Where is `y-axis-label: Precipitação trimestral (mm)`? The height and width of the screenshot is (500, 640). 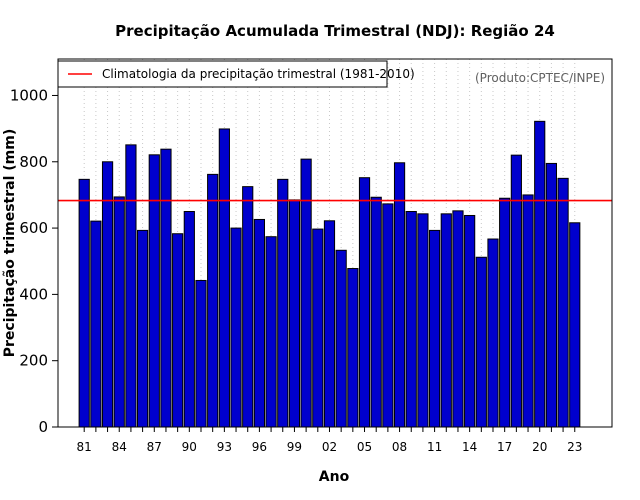
y-axis-label: Precipitação trimestral (mm) is located at coordinates (10, 243).